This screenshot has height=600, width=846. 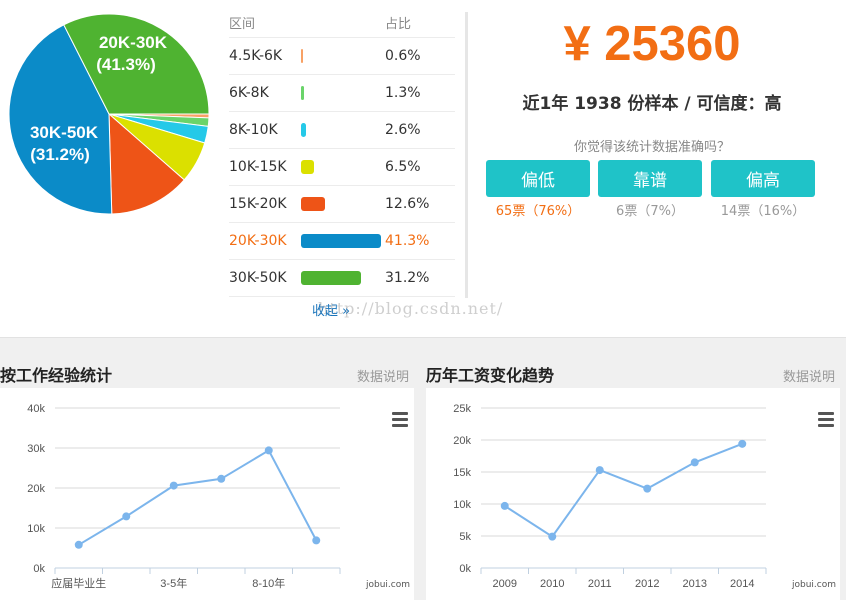 What do you see at coordinates (253, 130) in the screenshot?
I see `range-label: 8K-10K` at bounding box center [253, 130].